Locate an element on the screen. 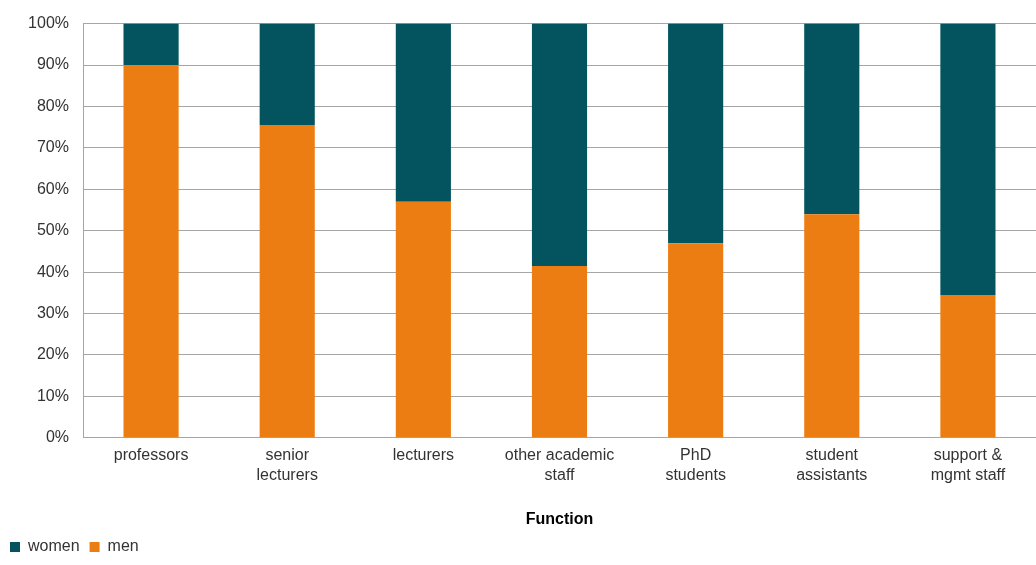 This screenshot has height=565, width=1036. y-tick-label: 90% is located at coordinates (52, 64).